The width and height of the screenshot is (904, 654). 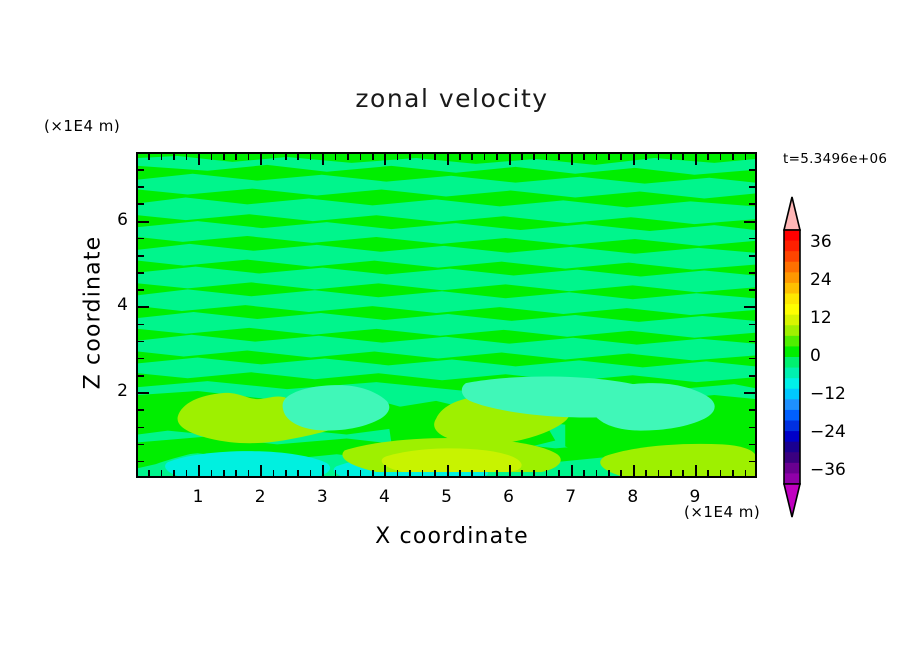 What do you see at coordinates (695, 497) in the screenshot?
I see `x-tick-label: 9` at bounding box center [695, 497].